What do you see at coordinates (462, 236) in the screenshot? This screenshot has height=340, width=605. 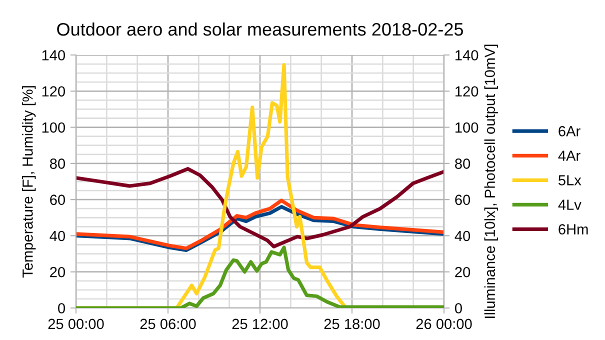 I see `y2-tick-label: 40` at bounding box center [462, 236].